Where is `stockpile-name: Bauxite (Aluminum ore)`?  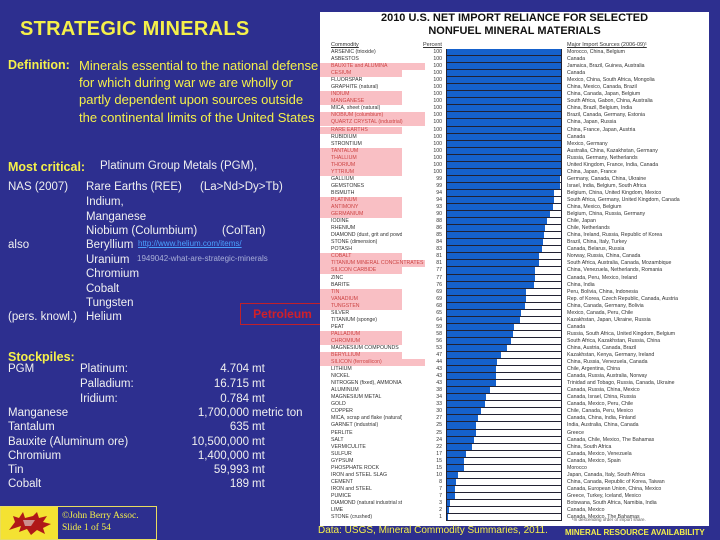 stockpile-name: Bauxite (Aluminum ore) is located at coordinates (68, 442).